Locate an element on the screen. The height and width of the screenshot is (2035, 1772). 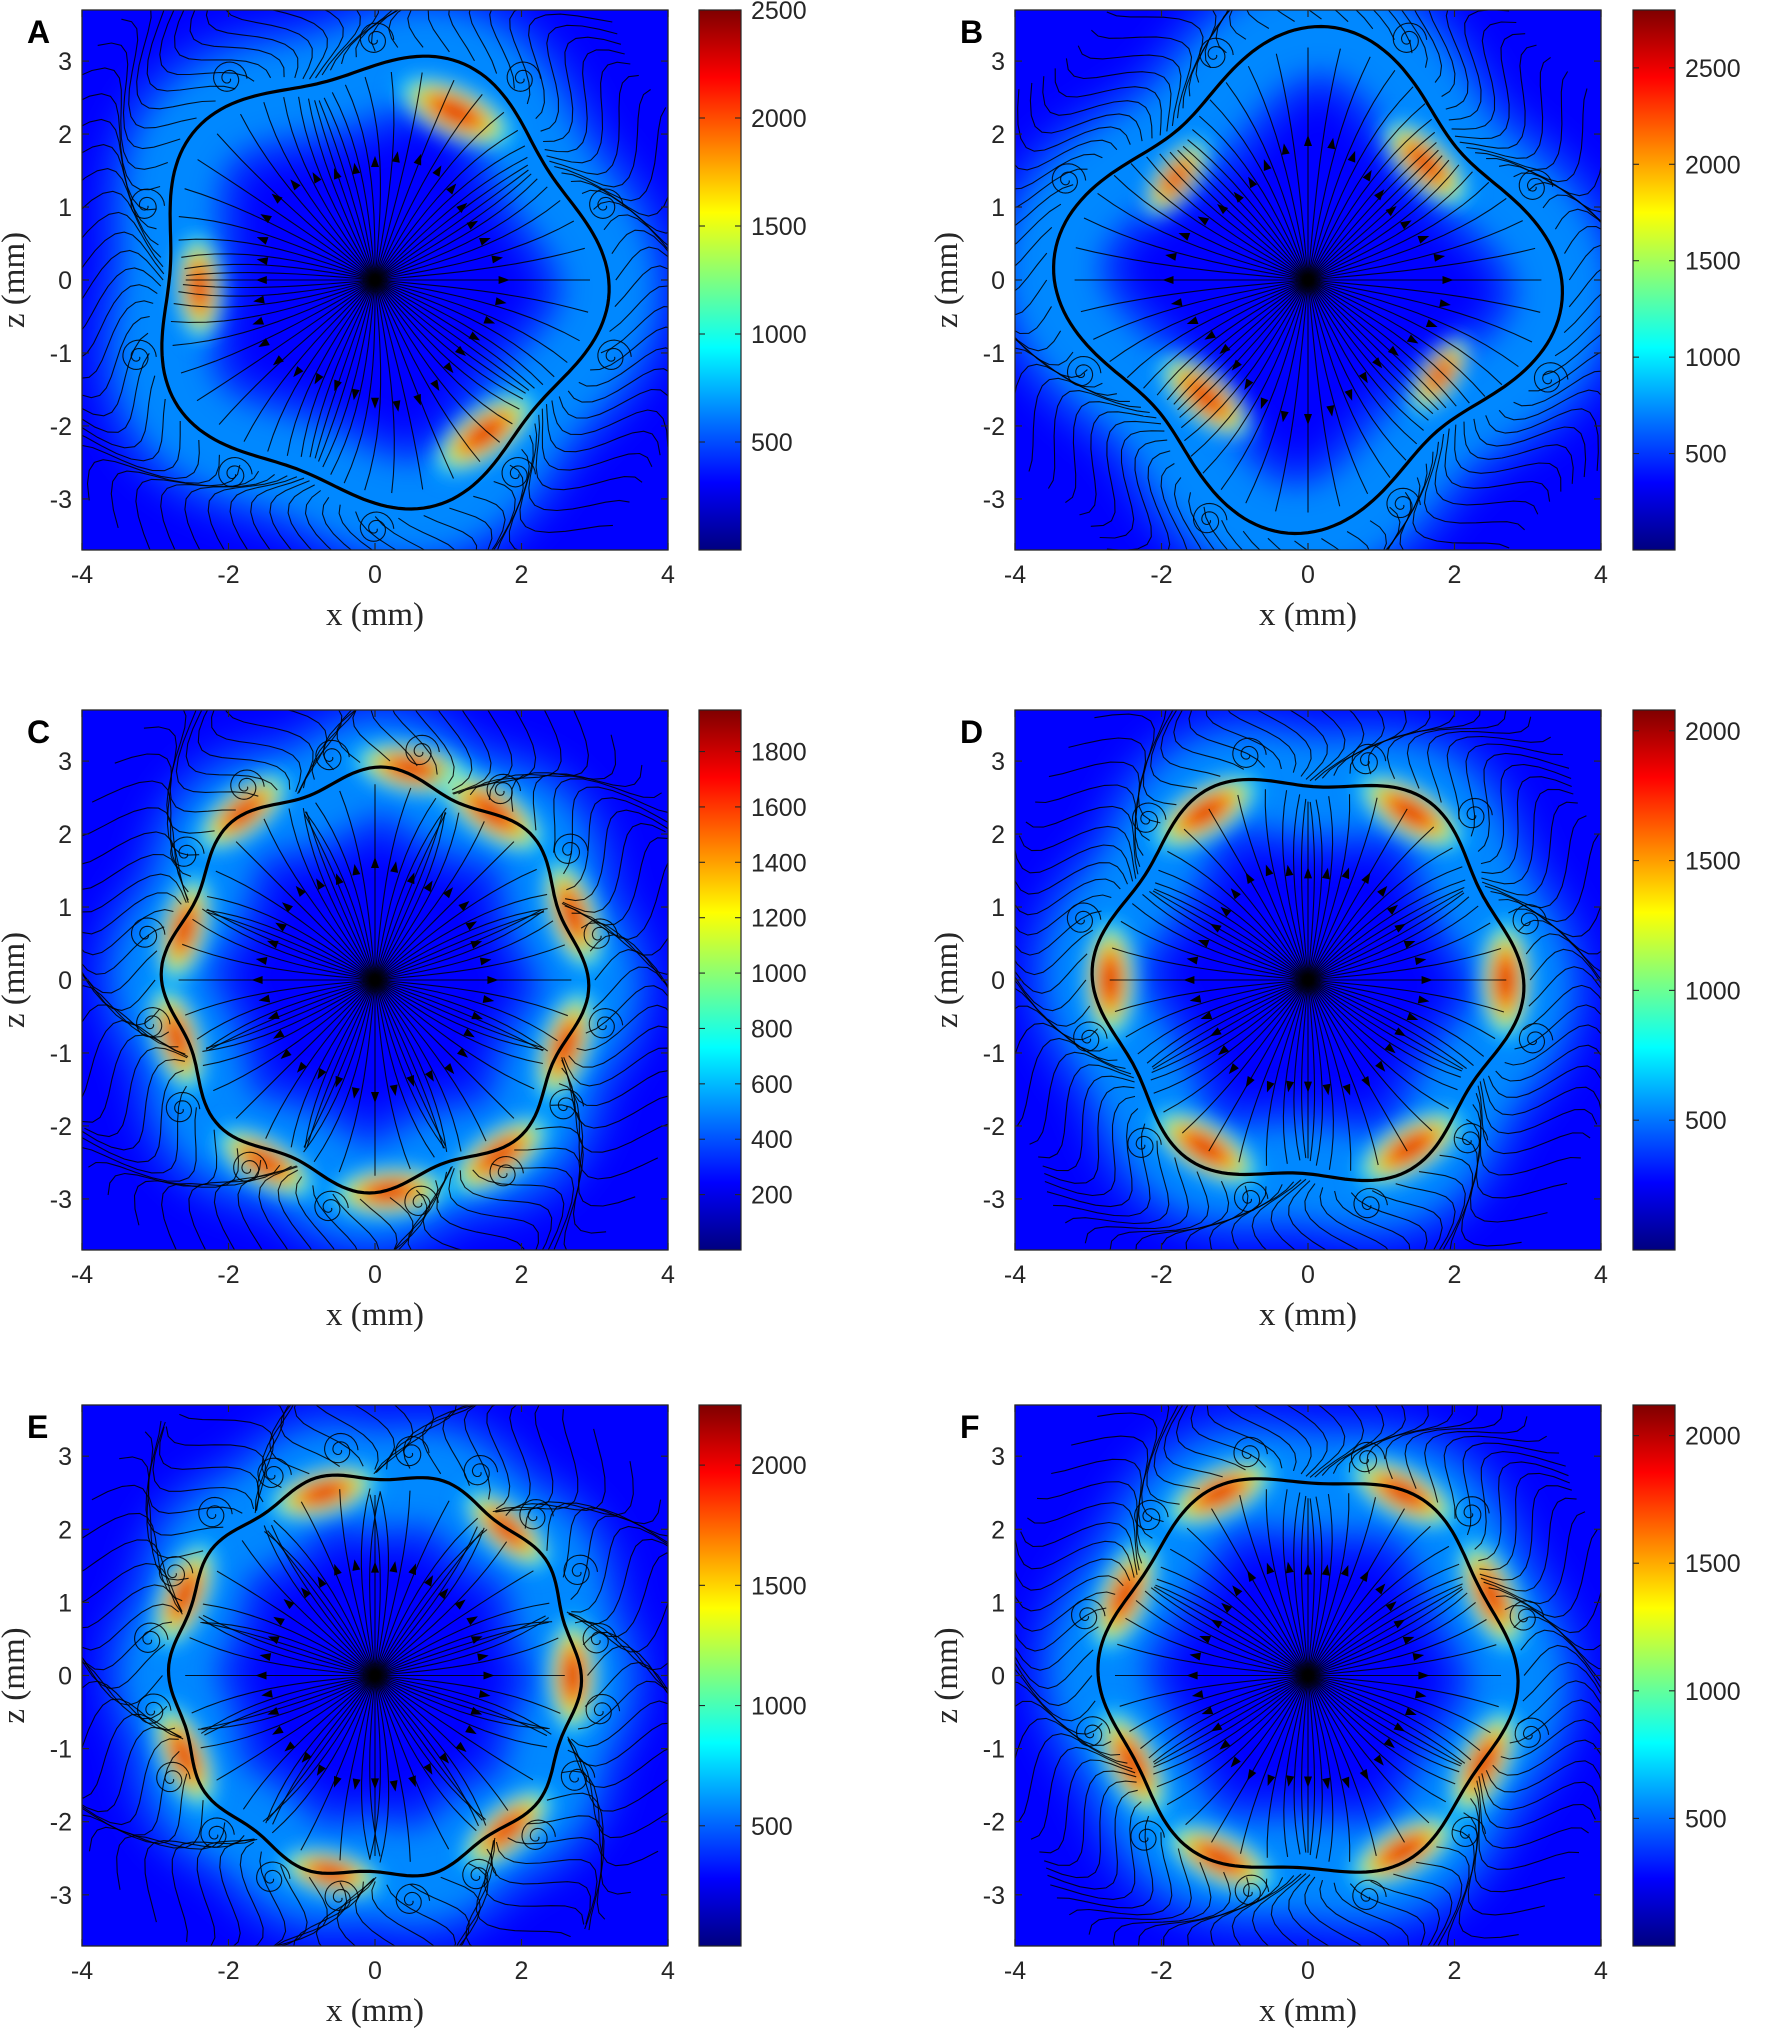
colorbar-tick-label: 500 is located at coordinates (772, 443).